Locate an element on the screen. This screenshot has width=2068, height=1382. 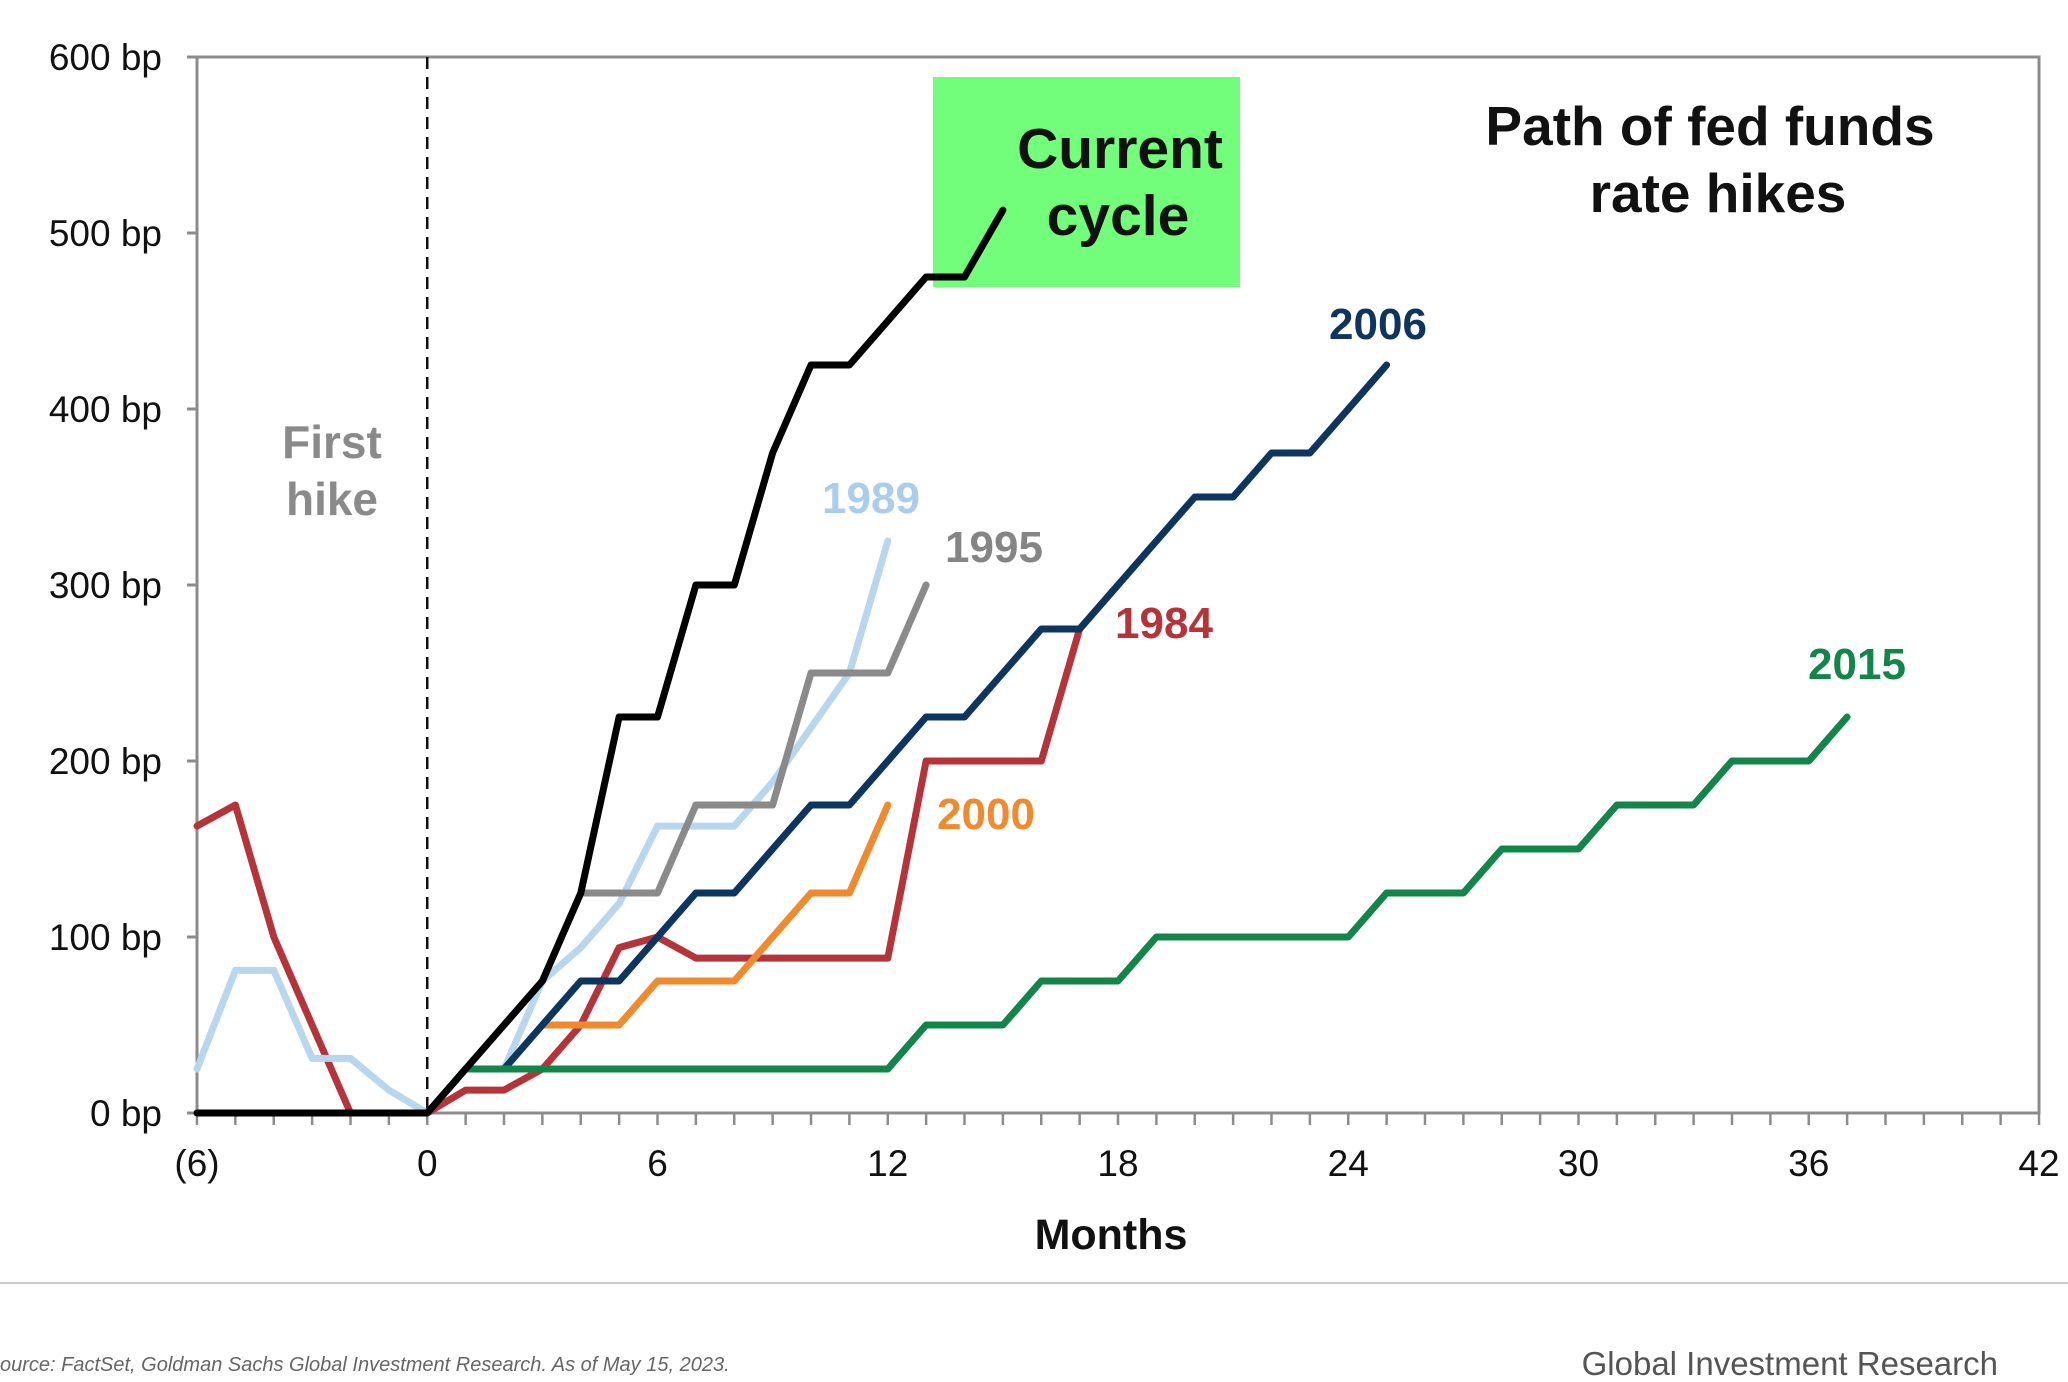
series-label-1989: 1989 is located at coordinates (871, 498).